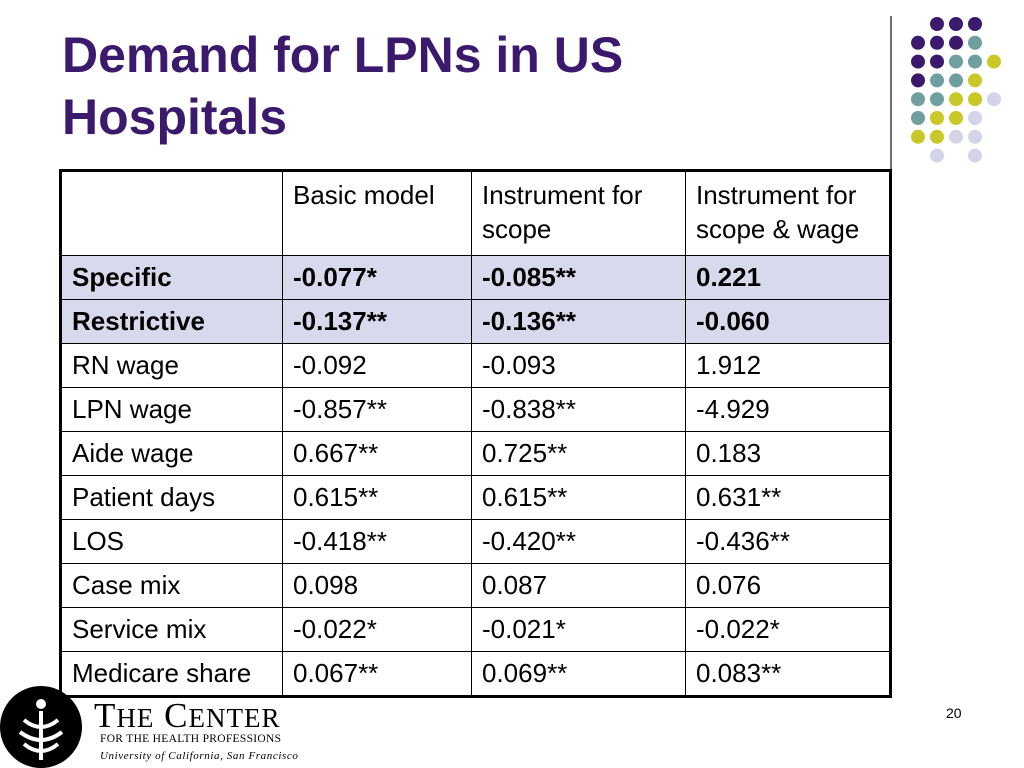 The height and width of the screenshot is (768, 1024). Describe the element at coordinates (377, 541) in the screenshot. I see `table-cell: -0.418**` at that location.